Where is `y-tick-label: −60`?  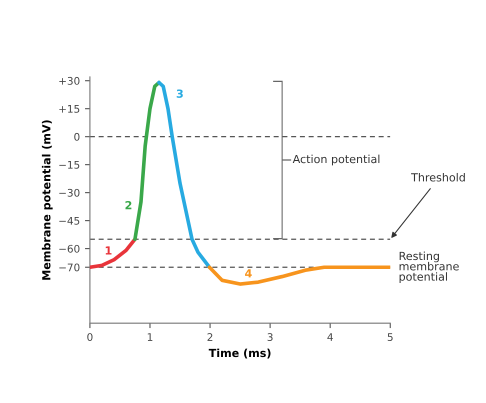 y-tick-label: −60 is located at coordinates (69, 248).